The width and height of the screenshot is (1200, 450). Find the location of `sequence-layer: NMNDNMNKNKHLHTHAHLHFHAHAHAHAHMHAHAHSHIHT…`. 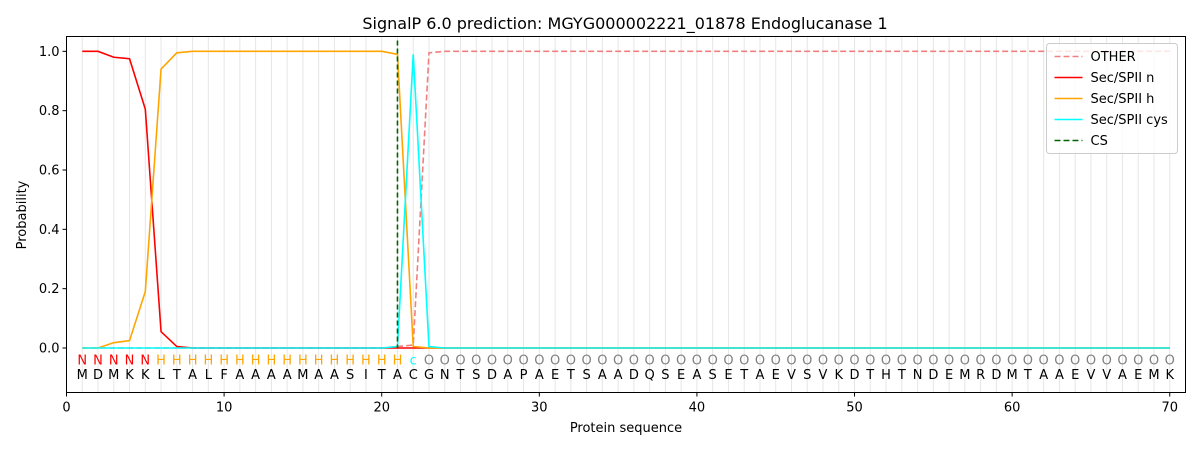

sequence-layer: NMNDNMNKNKHLHTHAHLHFHAHAHAHAHMHAHAHSHIHT… is located at coordinates (626, 368).